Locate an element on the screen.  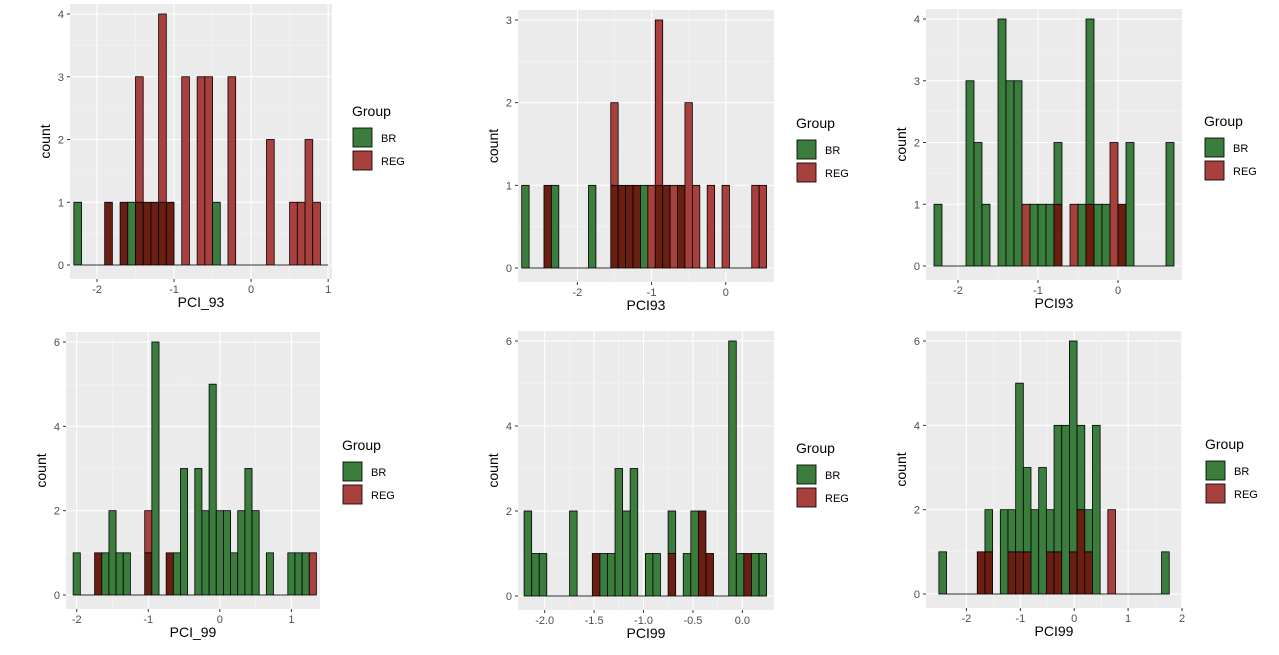
y-tick-label: 3 is located at coordinates (509, 21).